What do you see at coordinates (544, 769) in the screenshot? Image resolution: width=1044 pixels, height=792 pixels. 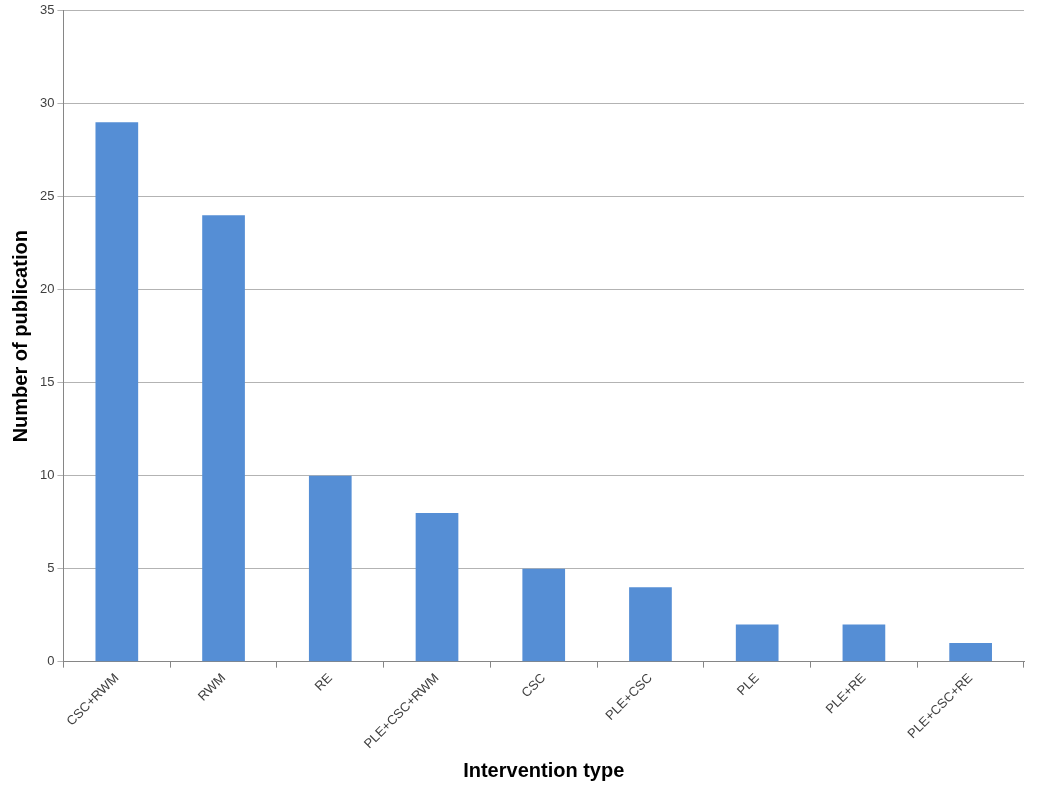 I see `x-axis-title: Intervention type` at bounding box center [544, 769].